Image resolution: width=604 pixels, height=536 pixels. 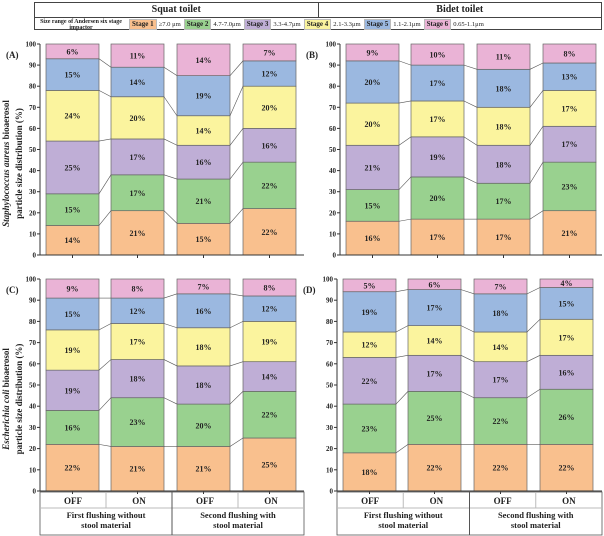 I want to click on data-label: 18%, so click(x=504, y=164).